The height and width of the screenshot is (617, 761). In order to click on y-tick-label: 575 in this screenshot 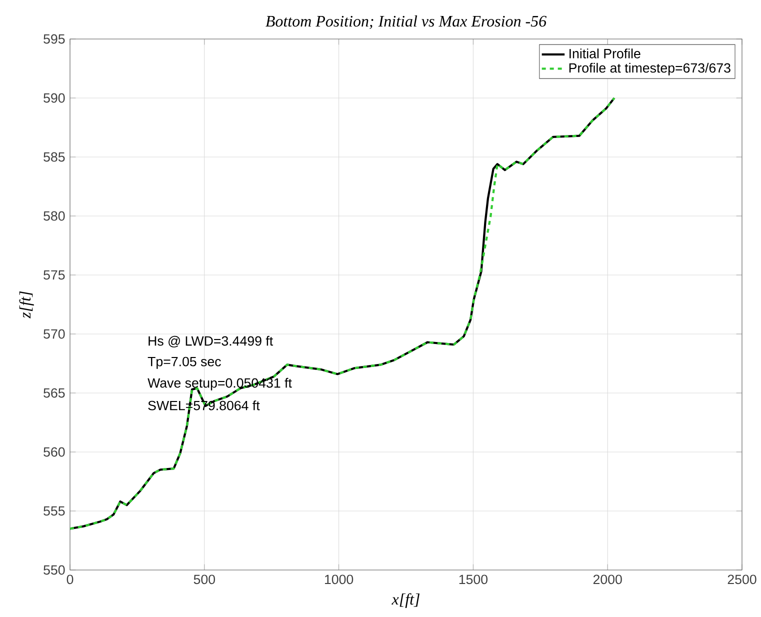, I will do `click(54, 275)`.